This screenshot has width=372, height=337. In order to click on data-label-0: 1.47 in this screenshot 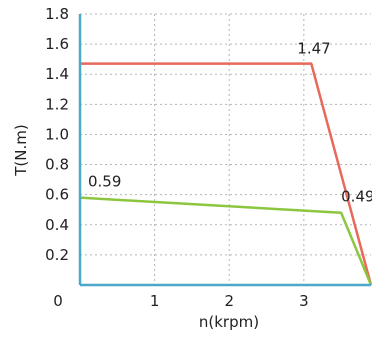, I will do `click(313, 49)`.